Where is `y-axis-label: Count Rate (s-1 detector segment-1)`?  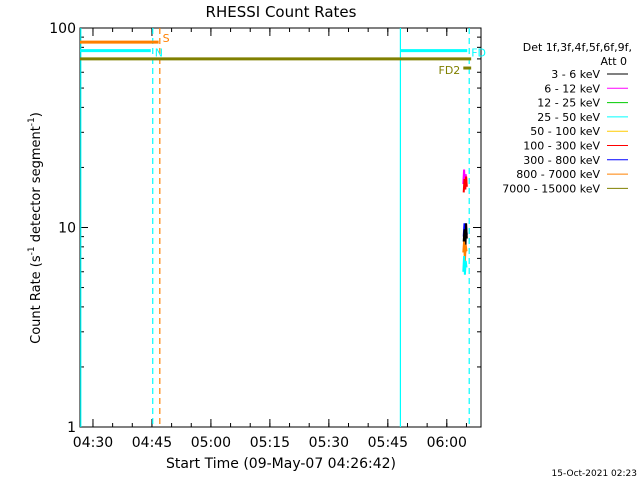 y-axis-label: Count Rate (s-1 detector segment-1) is located at coordinates (35, 228).